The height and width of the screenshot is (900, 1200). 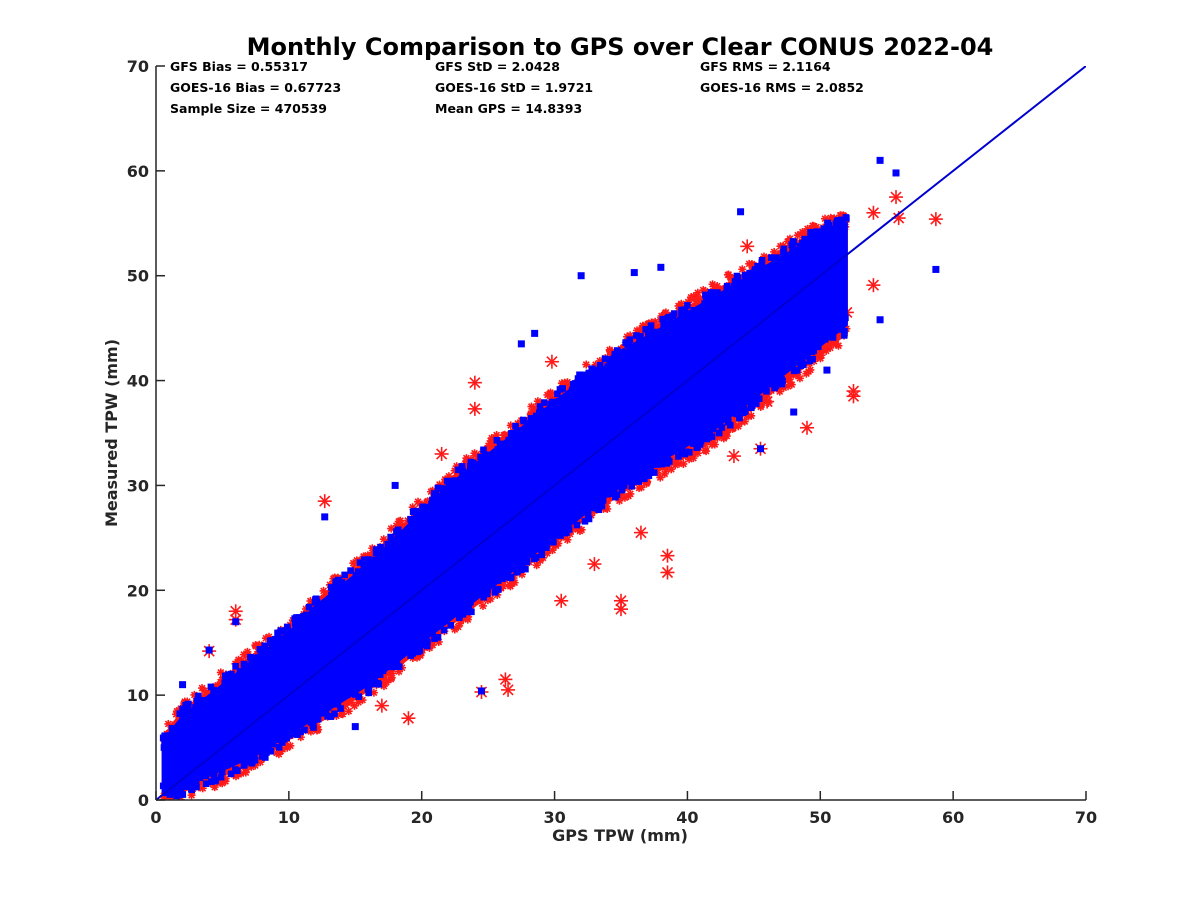 What do you see at coordinates (155, 817) in the screenshot?
I see `x-tick-label: 0` at bounding box center [155, 817].